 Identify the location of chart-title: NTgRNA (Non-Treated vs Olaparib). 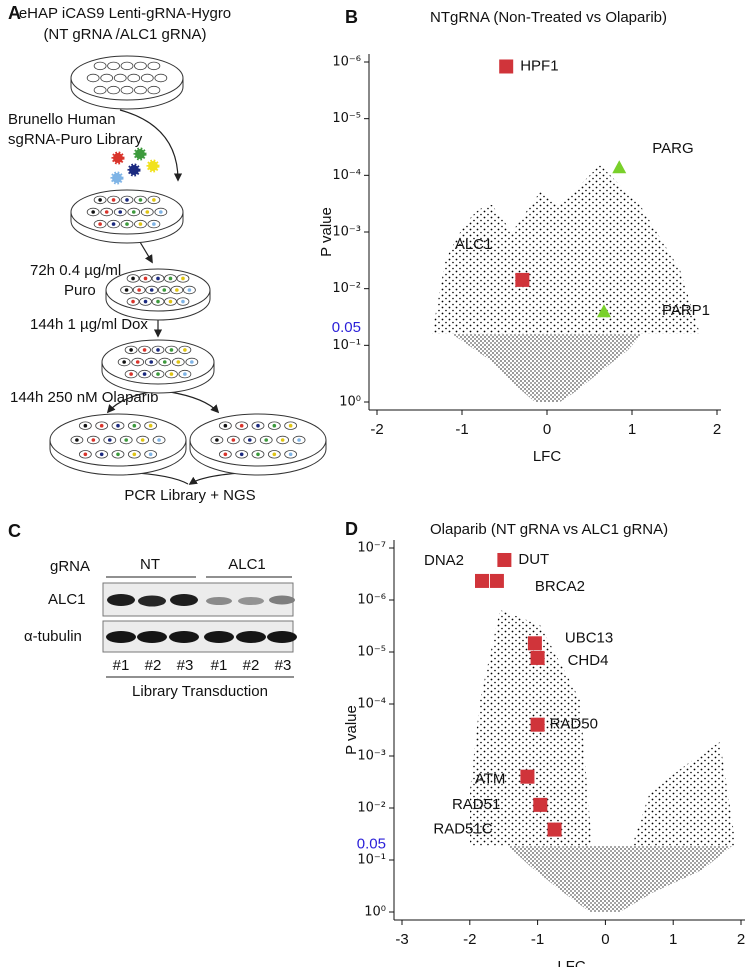
(548, 17).